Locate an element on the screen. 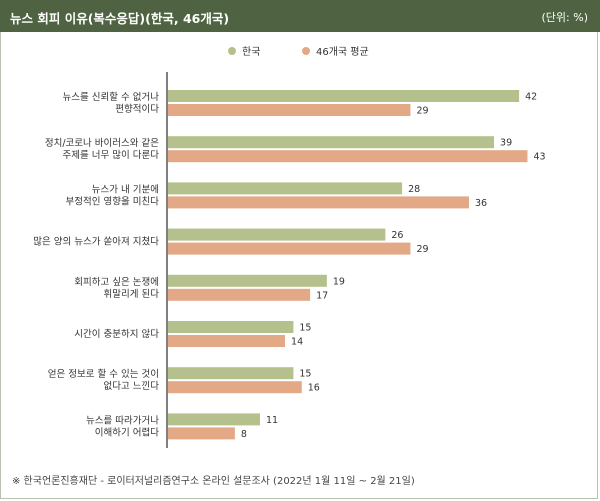  value-label-avg46: 14 is located at coordinates (297, 342).